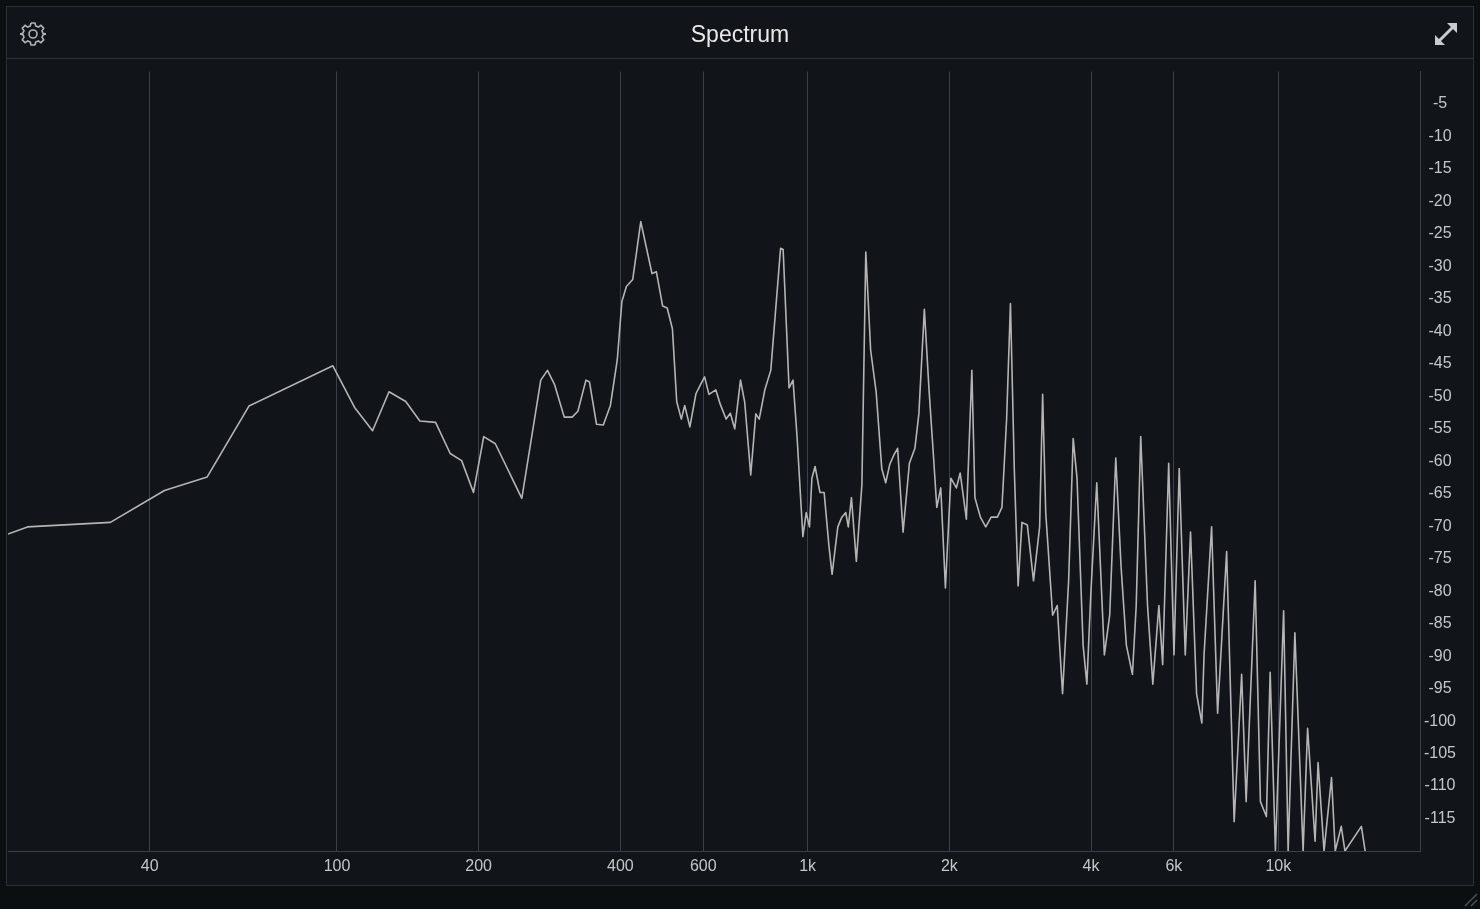  Describe the element at coordinates (1440, 752) in the screenshot. I see `y-tick-label: -105` at that location.